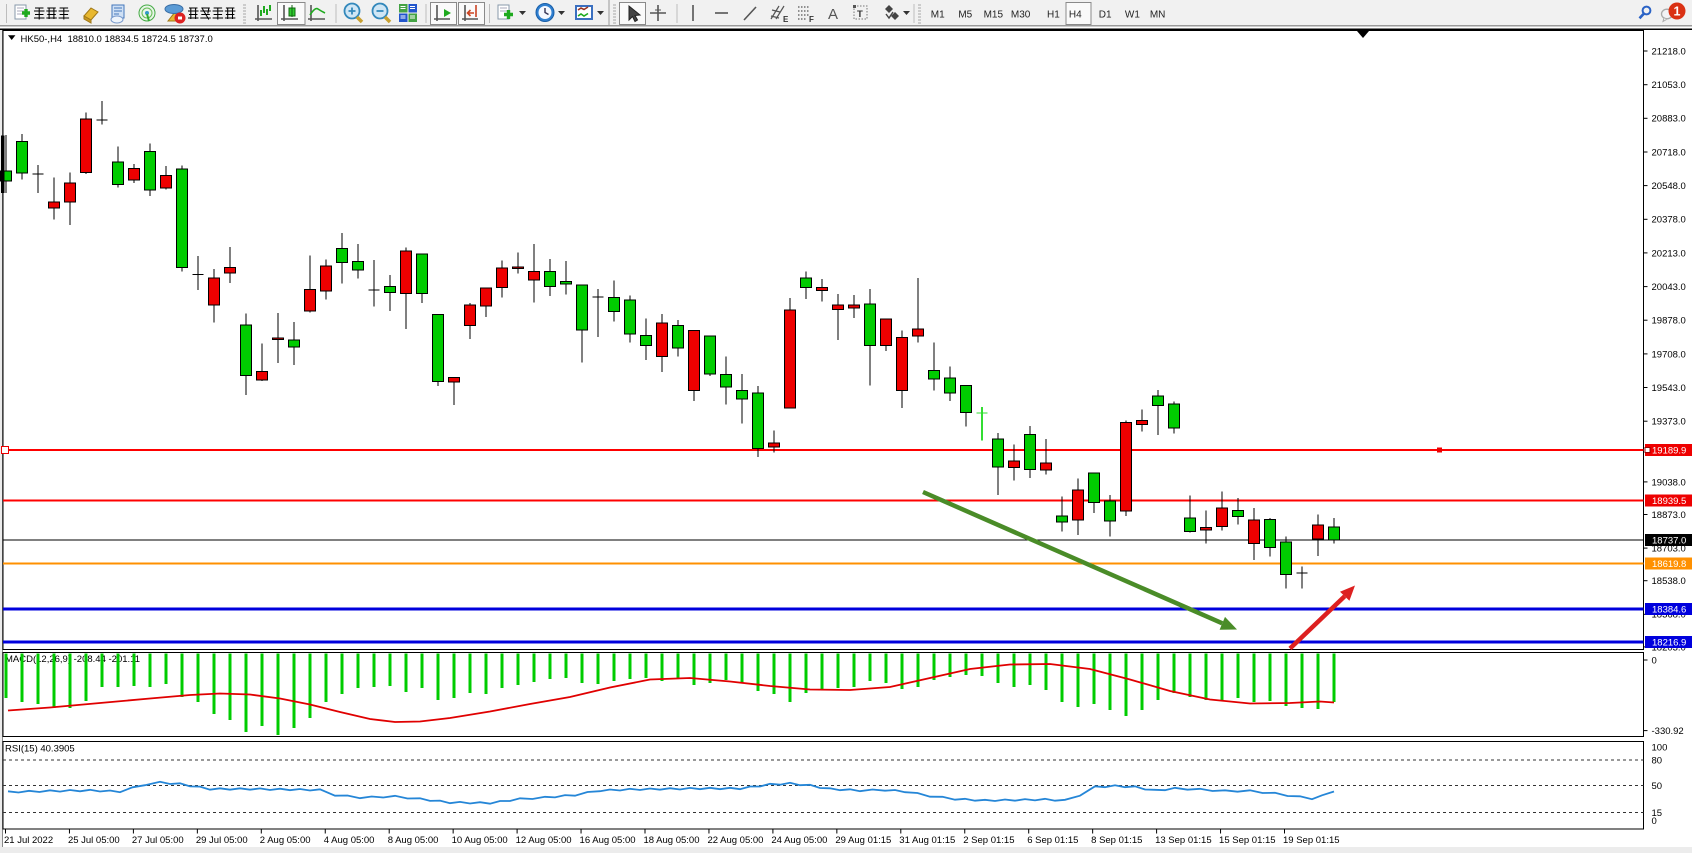 This screenshot has height=853, width=1692. What do you see at coordinates (1669, 388) in the screenshot?
I see `svg-text: 19543.0` at bounding box center [1669, 388].